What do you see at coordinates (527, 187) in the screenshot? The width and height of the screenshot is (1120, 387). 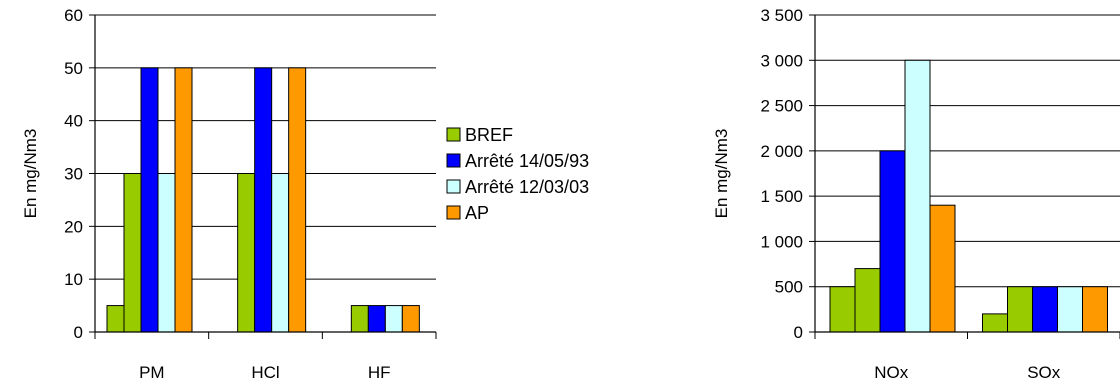 I see `legend-label: Arrêté 12/03/03` at bounding box center [527, 187].